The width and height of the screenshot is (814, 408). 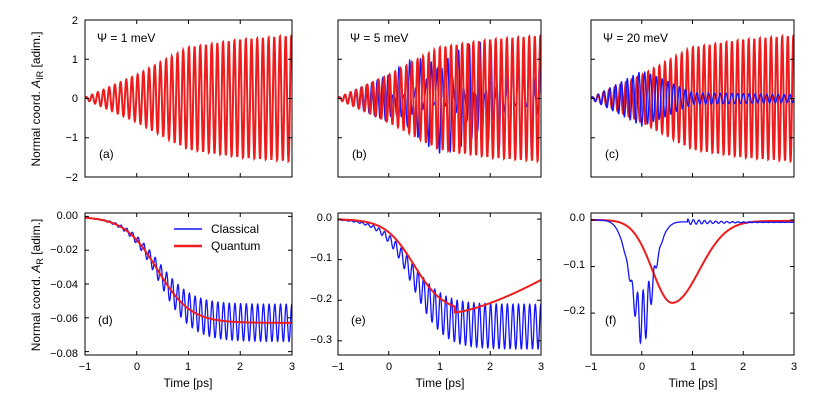 What do you see at coordinates (188, 383) in the screenshot?
I see `x-axis-label-d: Time [ps]` at bounding box center [188, 383].